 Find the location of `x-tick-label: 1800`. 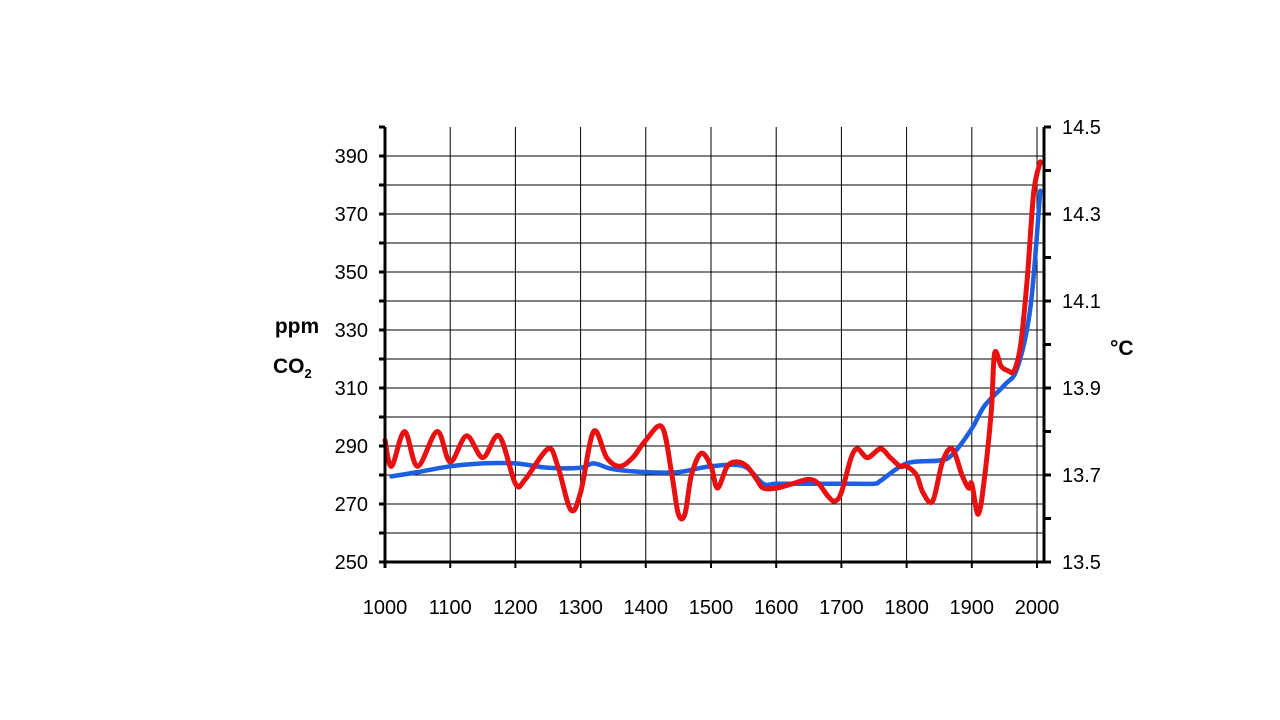

x-tick-label: 1800 is located at coordinates (906, 608).